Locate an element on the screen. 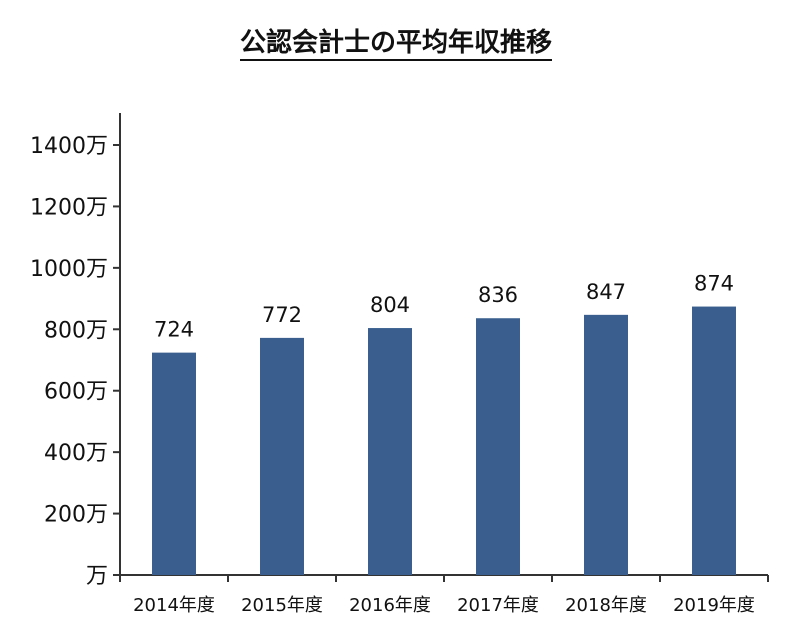 The width and height of the screenshot is (792, 640). data-label-4: 836 is located at coordinates (498, 295).